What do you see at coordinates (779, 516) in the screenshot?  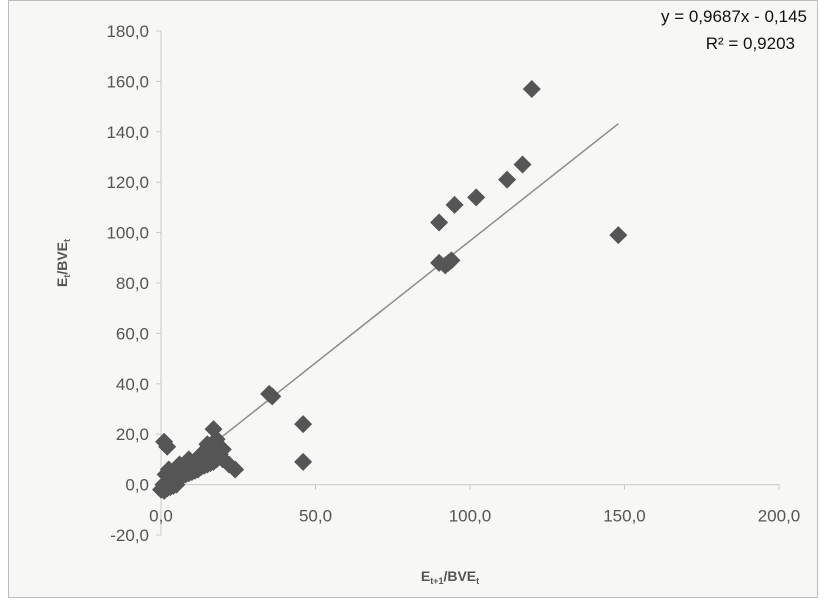 I see `x-tick-label: 200,0` at bounding box center [779, 516].